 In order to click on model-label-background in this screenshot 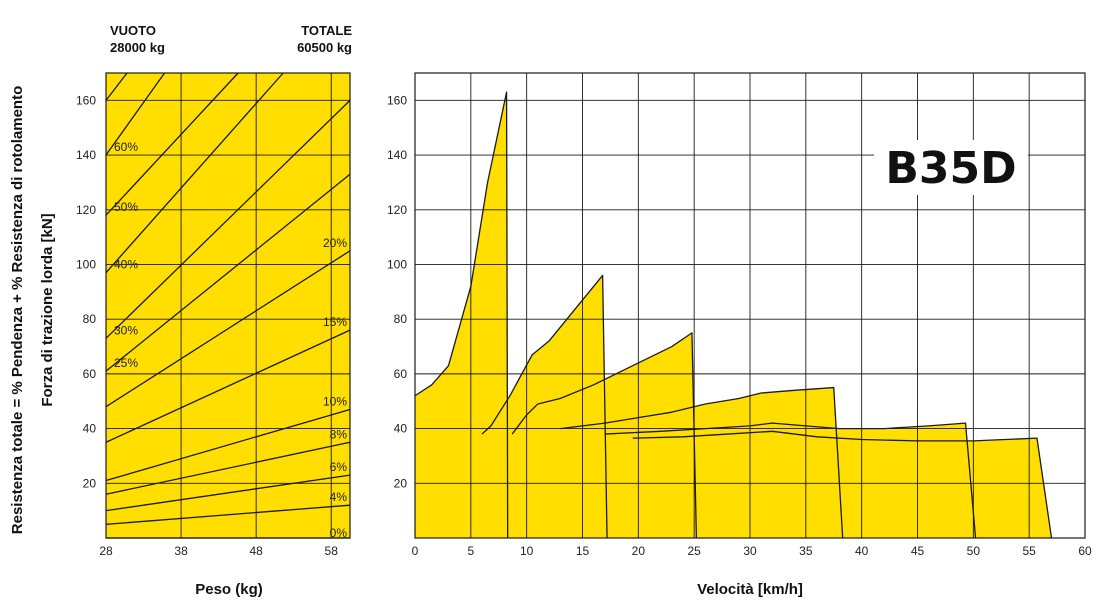, I will do `click(951, 167)`.